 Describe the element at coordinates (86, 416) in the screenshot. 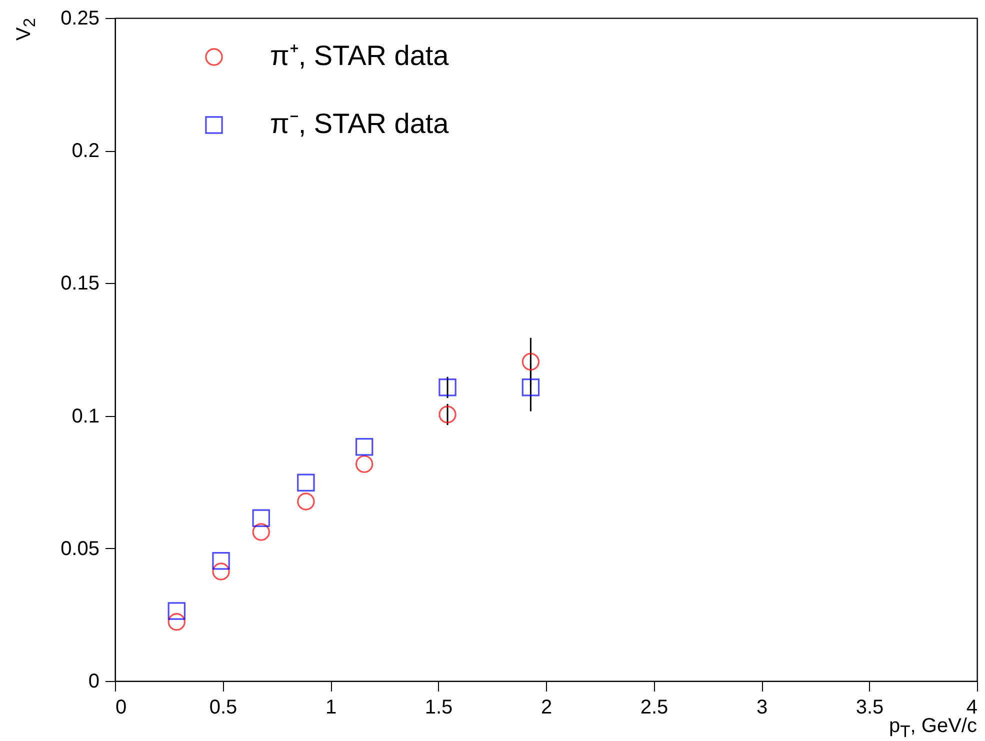

I see `y-tick-label: 0.1` at that location.